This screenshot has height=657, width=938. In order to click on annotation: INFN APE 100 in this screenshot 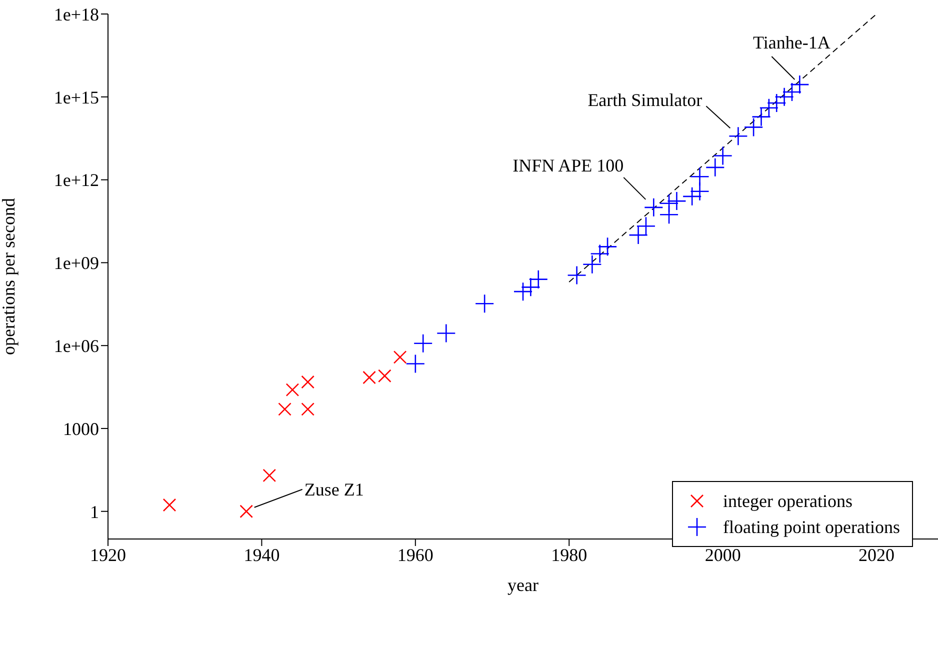, I will do `click(568, 165)`.